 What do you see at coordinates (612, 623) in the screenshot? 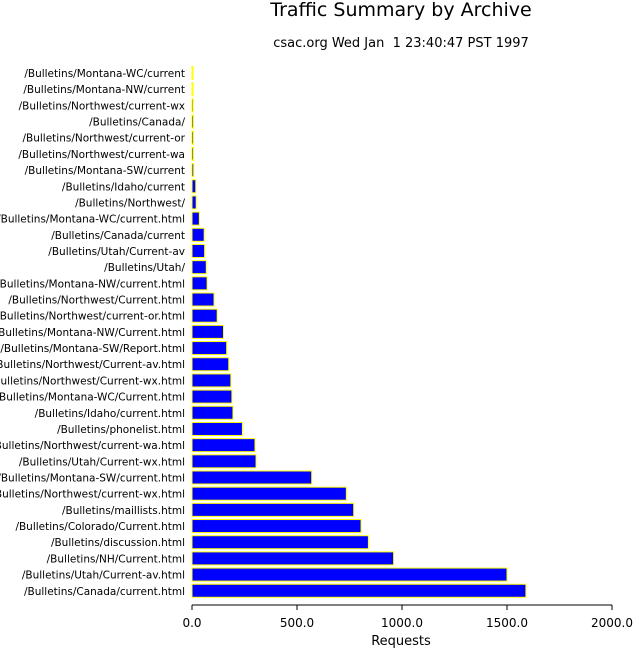
I see `x-tick-label: 2000.0` at bounding box center [612, 623].